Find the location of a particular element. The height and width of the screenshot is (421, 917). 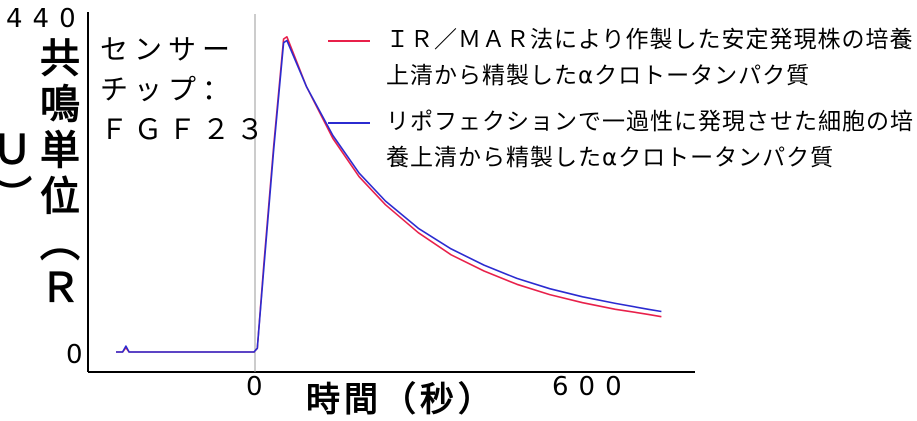

sensor-chip-annotation: センサー チップ： ＦＧＦ２３ is located at coordinates (185, 90).